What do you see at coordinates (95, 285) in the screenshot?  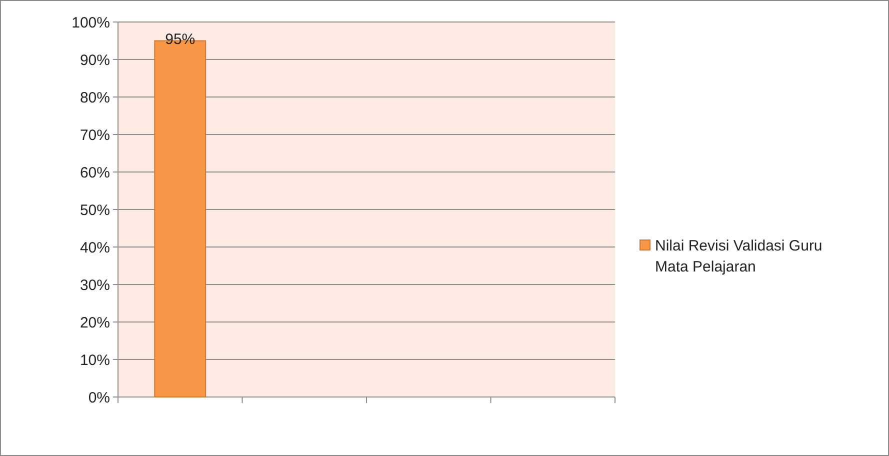 I see `y-tick-label: 30%` at bounding box center [95, 285].